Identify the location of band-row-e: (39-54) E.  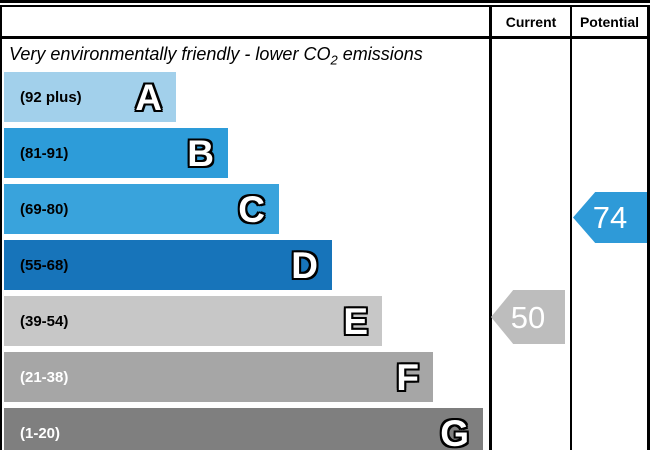
(193, 321).